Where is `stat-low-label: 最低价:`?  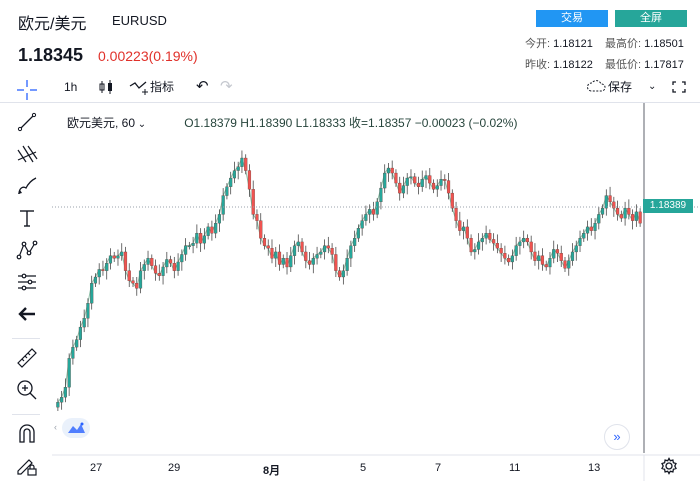
stat-low-label: 最低价: is located at coordinates (623, 65).